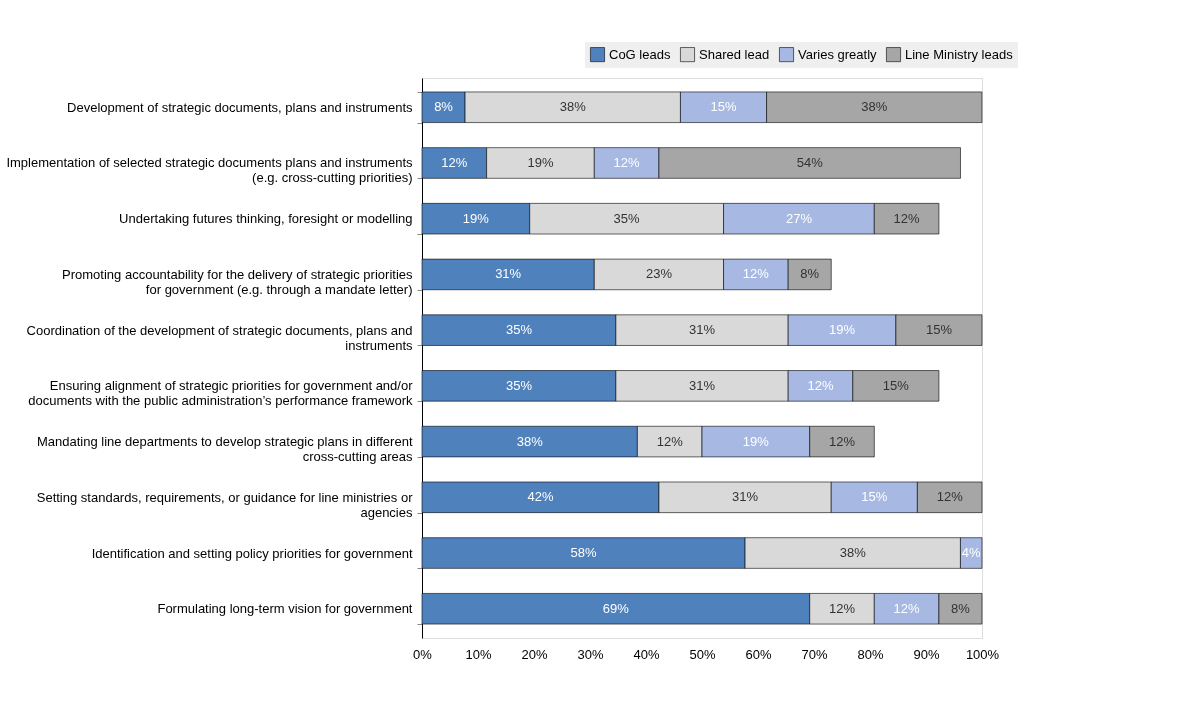  Describe the element at coordinates (959, 54) in the screenshot. I see `legend-label: Line Ministry leads` at that location.